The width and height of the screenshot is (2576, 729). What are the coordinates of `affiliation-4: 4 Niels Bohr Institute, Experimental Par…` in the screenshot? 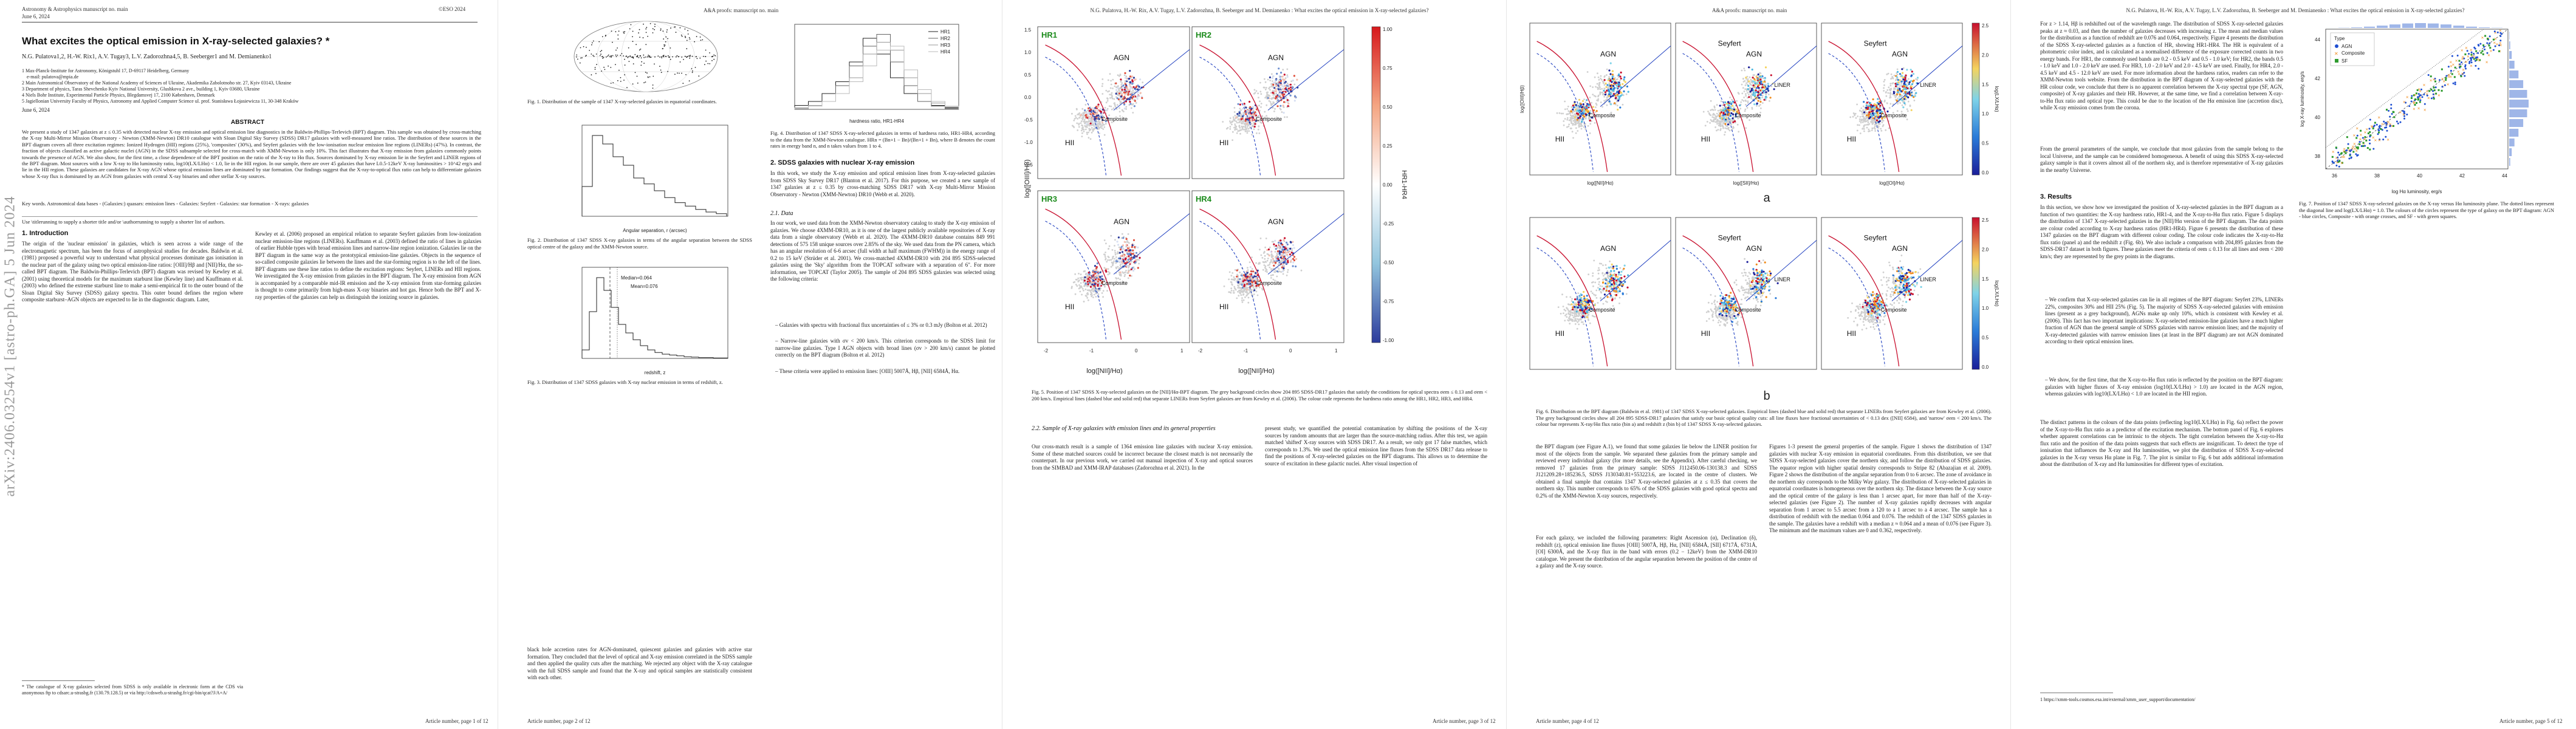 It's located at (118, 95).